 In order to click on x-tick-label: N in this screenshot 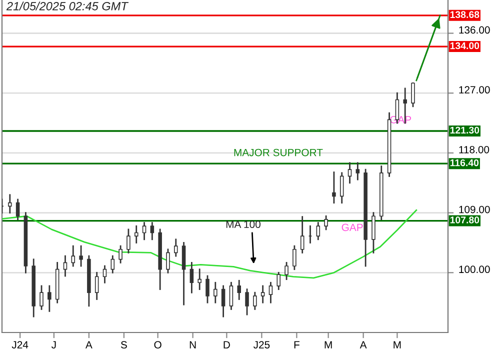, I will do `click(193, 344)`.